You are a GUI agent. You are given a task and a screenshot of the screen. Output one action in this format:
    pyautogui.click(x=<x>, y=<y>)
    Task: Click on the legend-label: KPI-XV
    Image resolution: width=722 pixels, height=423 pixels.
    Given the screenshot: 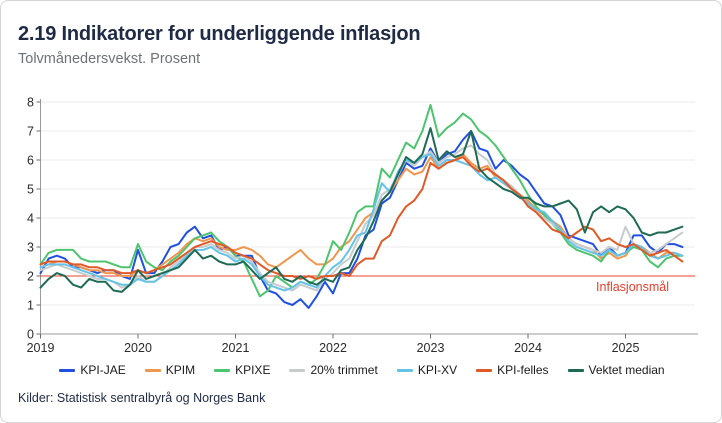 What is the action you would take?
    pyautogui.click(x=437, y=370)
    